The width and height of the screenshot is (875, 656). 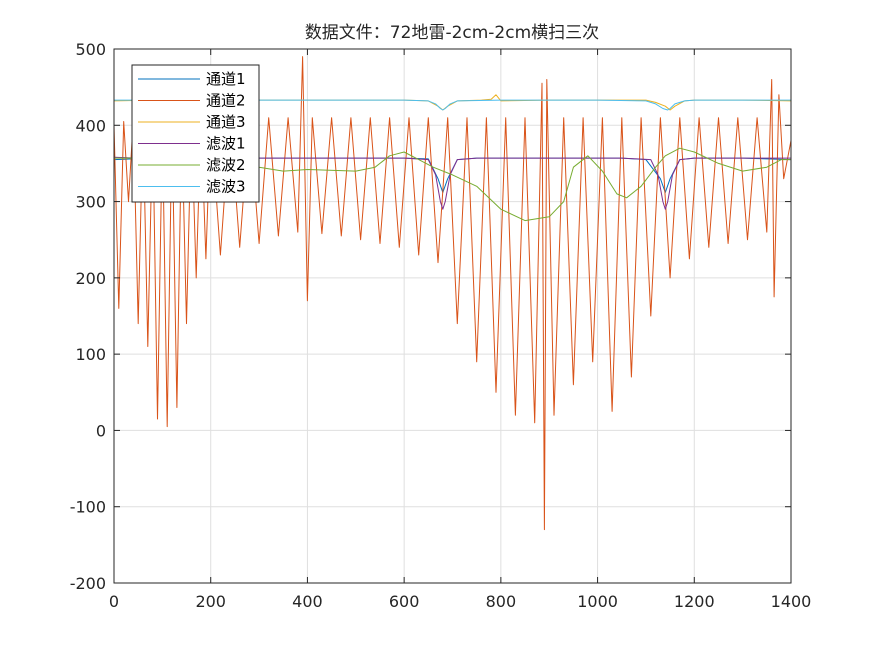 I want to click on x-tick-label: 1400, so click(x=791, y=601).